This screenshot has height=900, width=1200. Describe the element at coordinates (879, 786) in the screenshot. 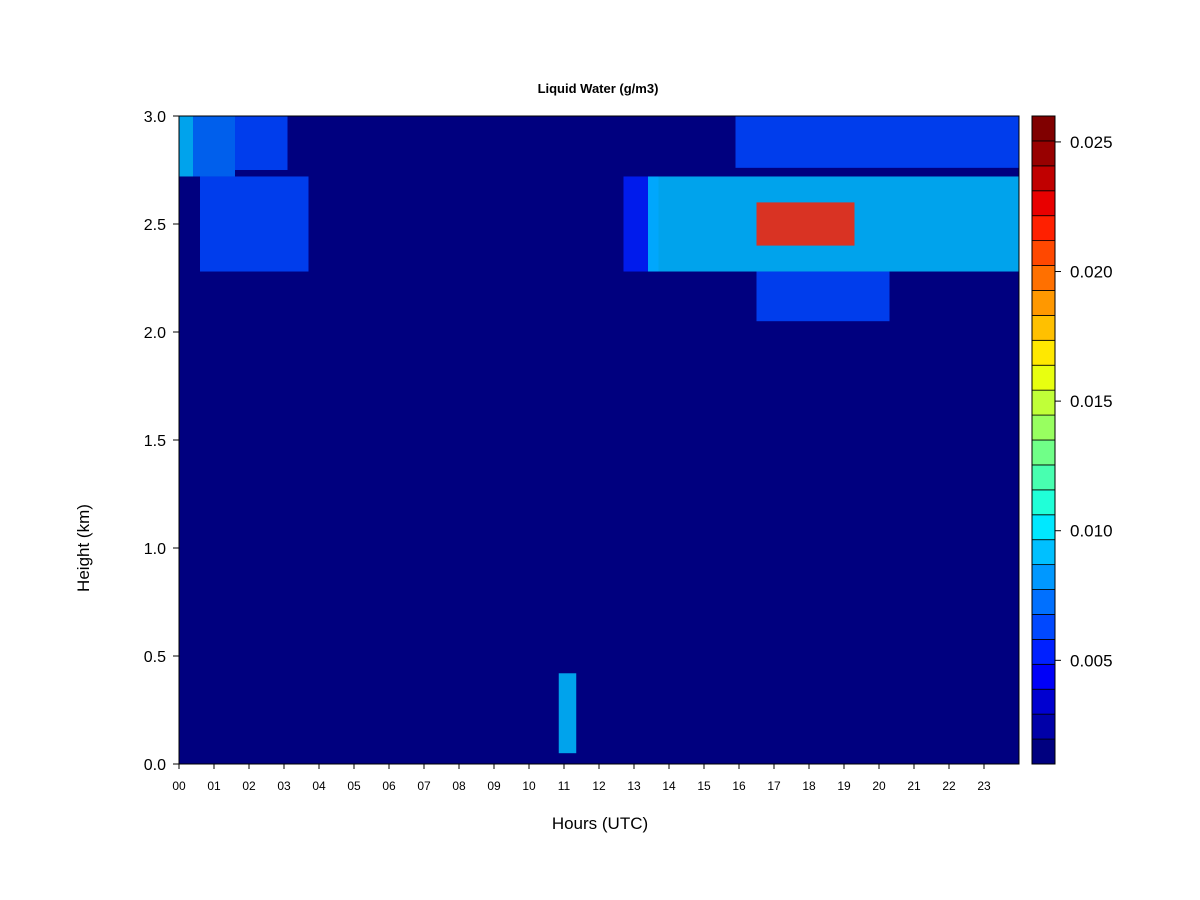

I see `x-tick-label: 20` at that location.